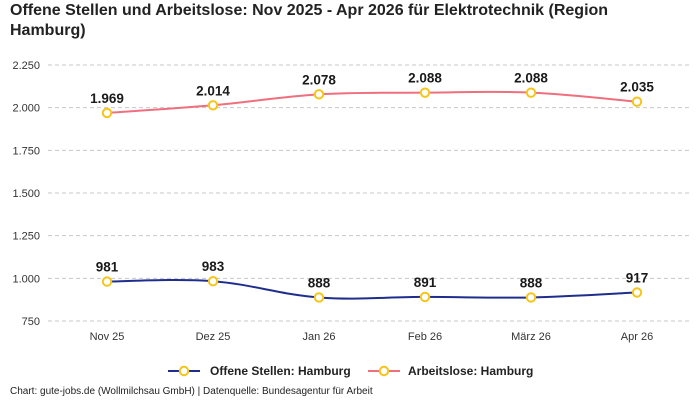 This screenshot has width=700, height=400. I want to click on x-tick-label: Feb 26, so click(425, 337).